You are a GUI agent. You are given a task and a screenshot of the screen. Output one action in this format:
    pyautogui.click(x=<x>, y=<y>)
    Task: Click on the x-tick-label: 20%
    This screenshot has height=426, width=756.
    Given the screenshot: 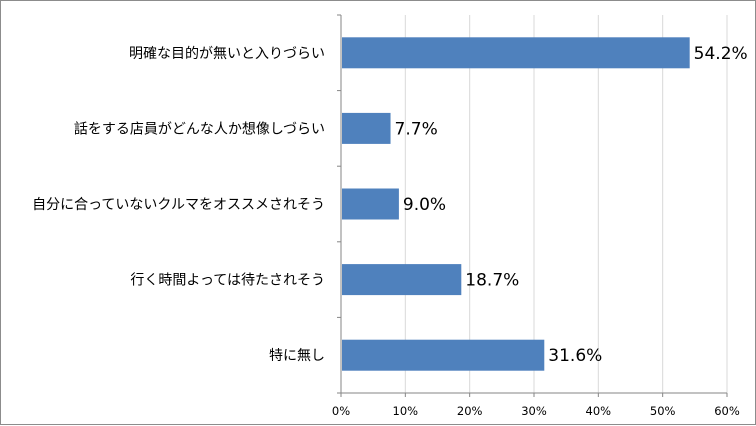 What is the action you would take?
    pyautogui.click(x=470, y=411)
    